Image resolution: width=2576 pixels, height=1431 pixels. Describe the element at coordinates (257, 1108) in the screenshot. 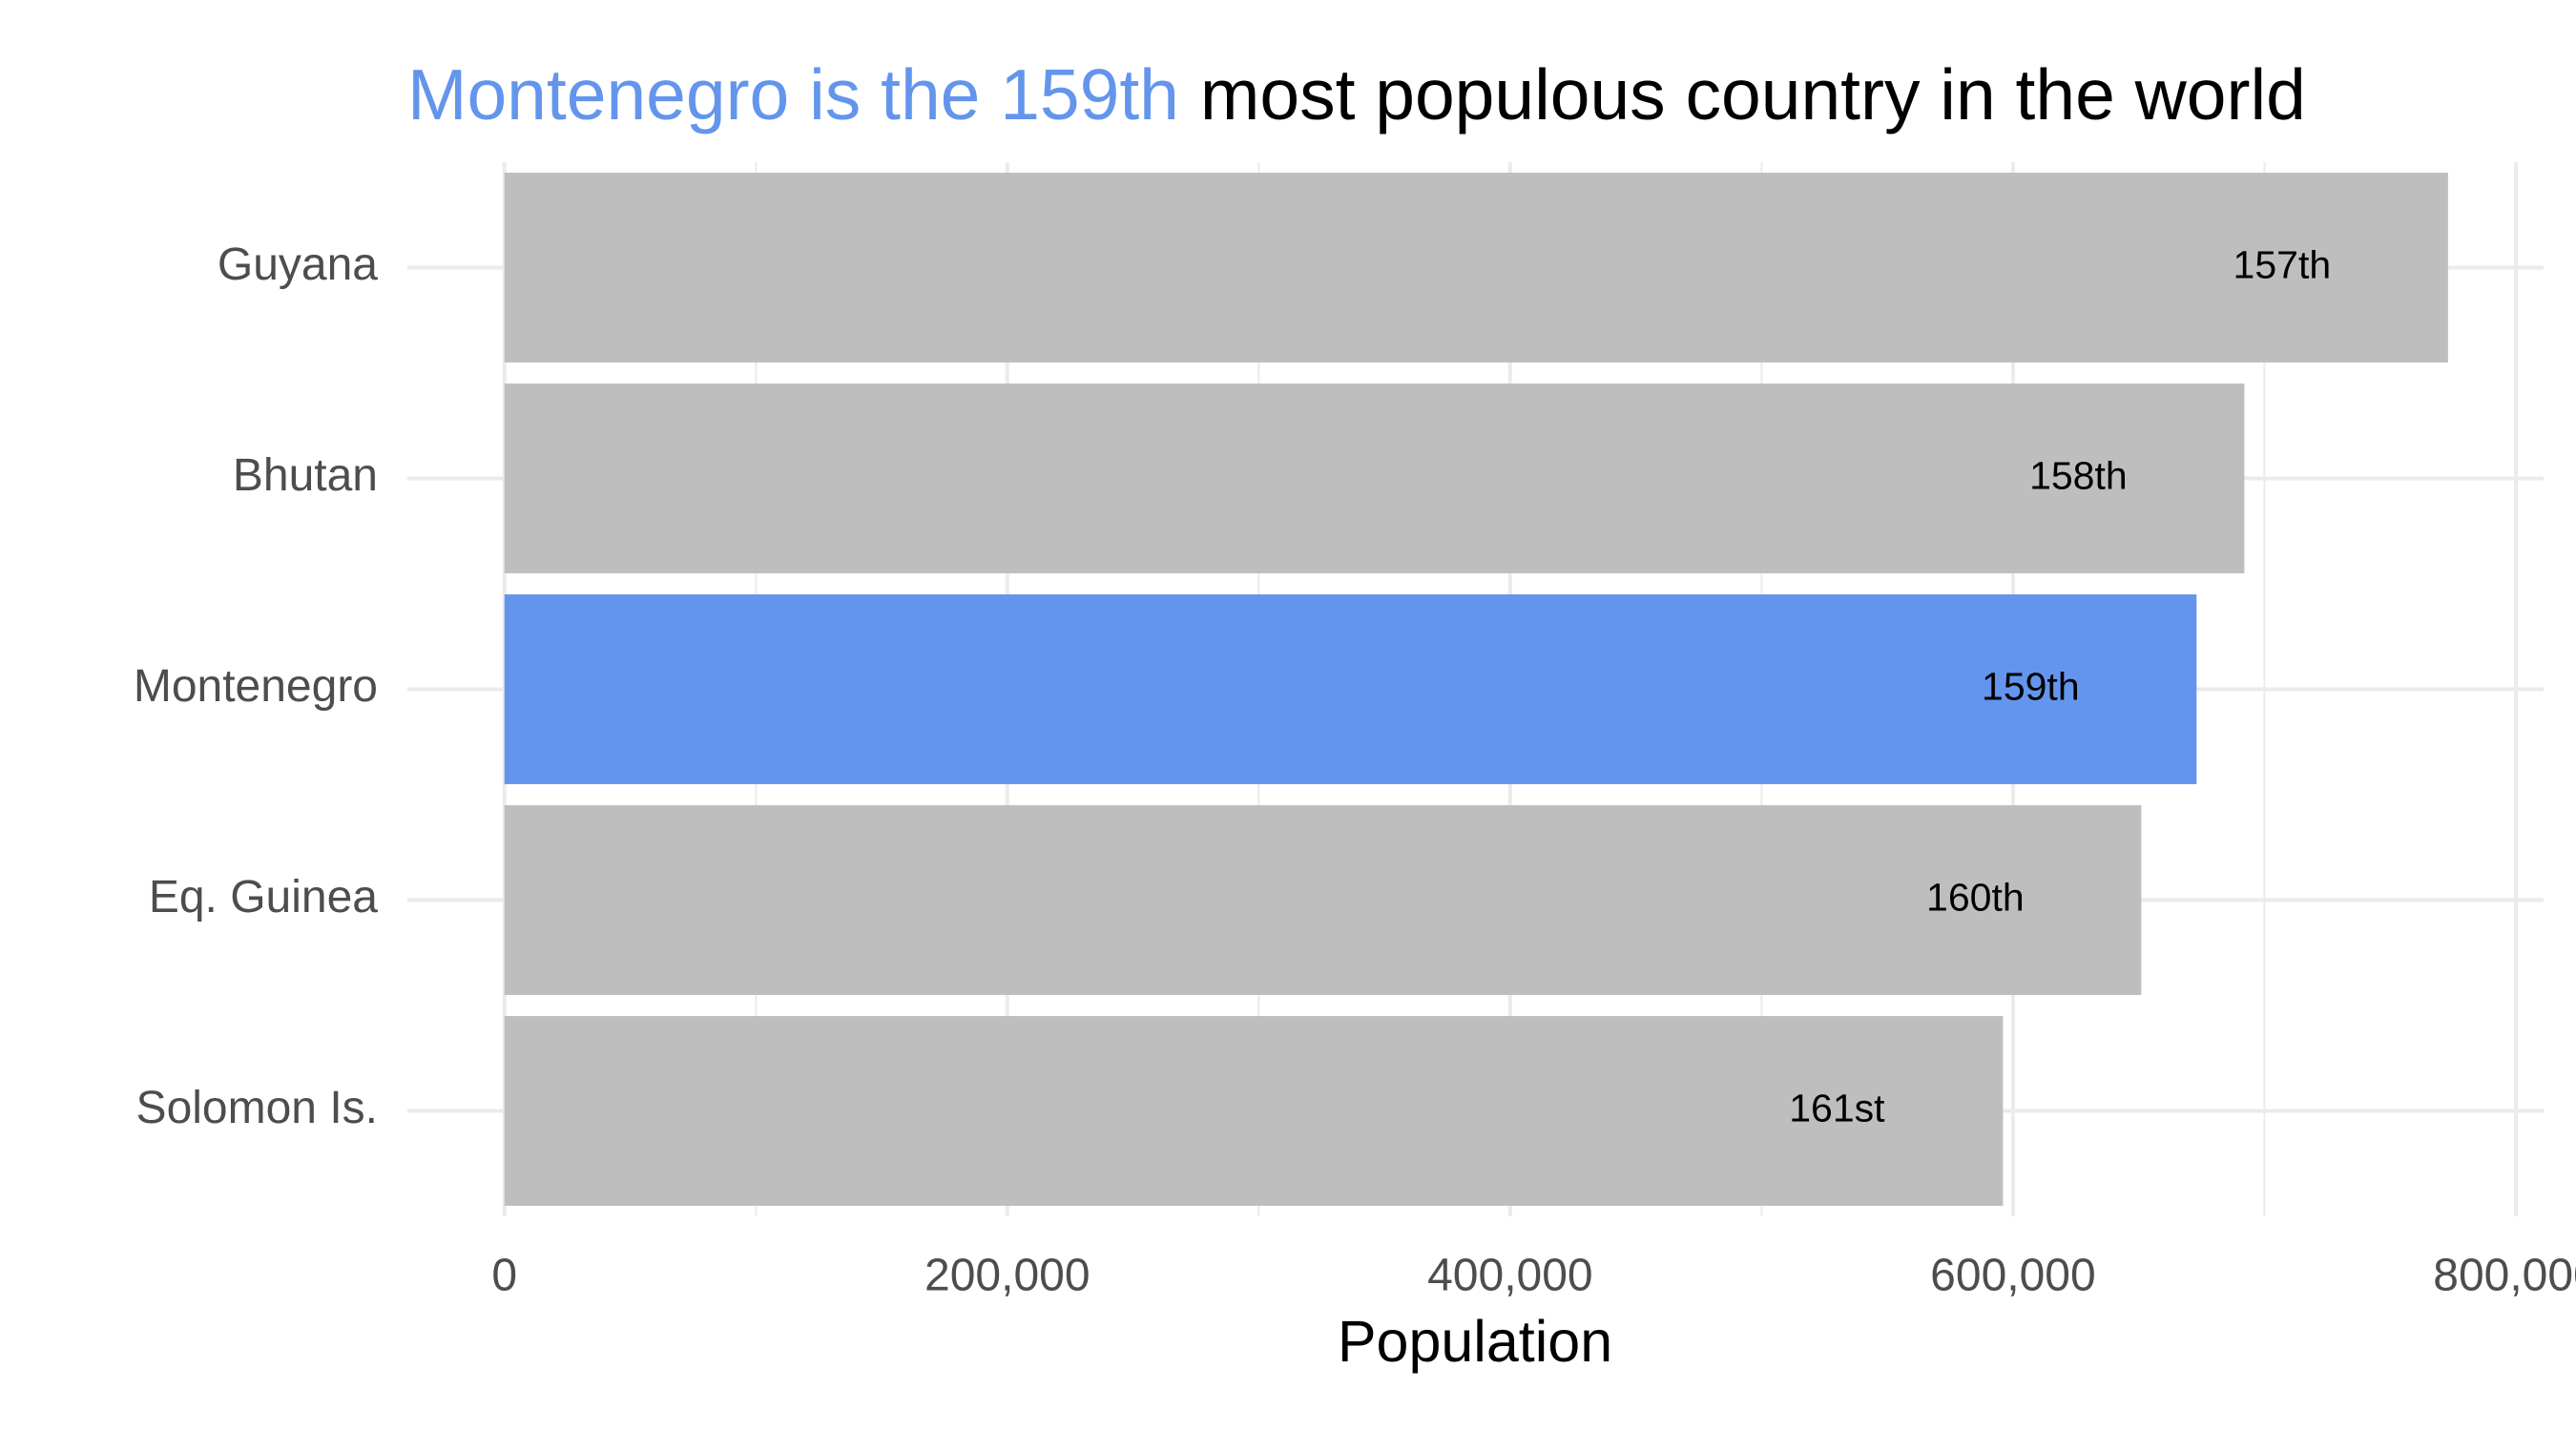

I see `y-tick-label: Solomon Is.` at that location.